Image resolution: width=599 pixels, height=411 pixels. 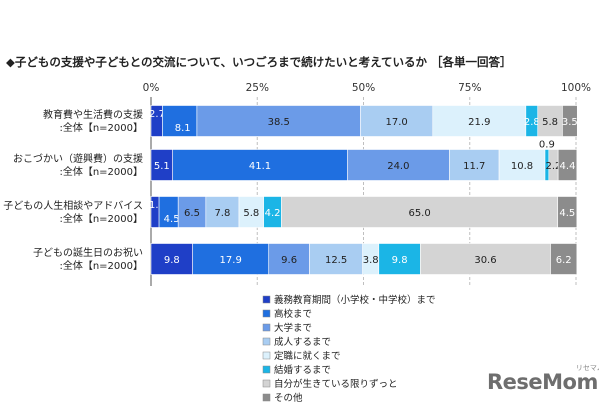 What do you see at coordinates (151, 88) in the screenshot?
I see `x-tick-label: 0%` at bounding box center [151, 88].